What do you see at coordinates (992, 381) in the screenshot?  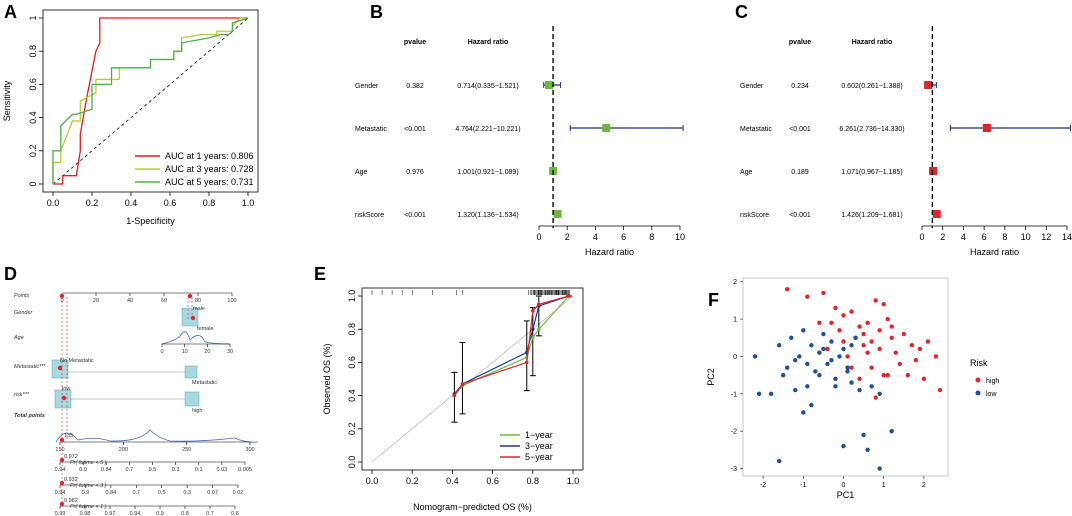 I see `legend-label: high` at bounding box center [992, 381].